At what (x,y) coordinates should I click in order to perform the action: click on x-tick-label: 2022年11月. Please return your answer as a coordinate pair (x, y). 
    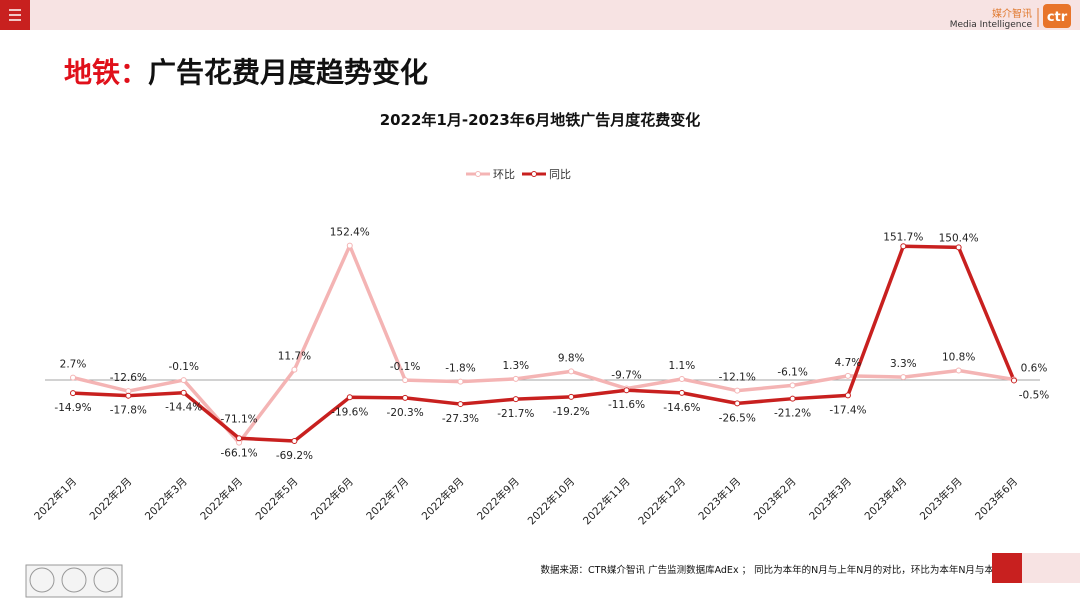
    Looking at the image, I should click on (606, 501).